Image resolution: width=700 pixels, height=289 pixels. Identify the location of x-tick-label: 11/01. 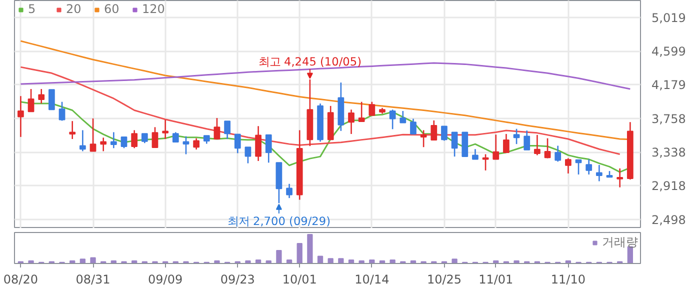
(496, 279).